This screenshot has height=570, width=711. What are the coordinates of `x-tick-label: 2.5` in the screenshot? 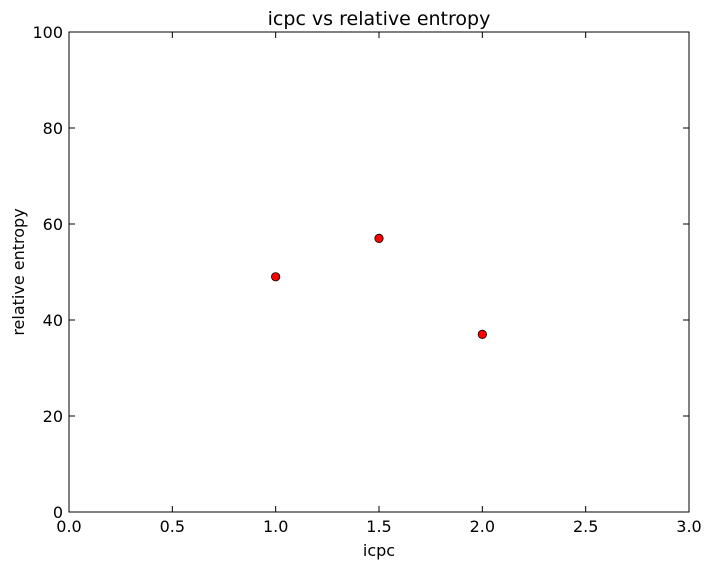 It's located at (585, 526).